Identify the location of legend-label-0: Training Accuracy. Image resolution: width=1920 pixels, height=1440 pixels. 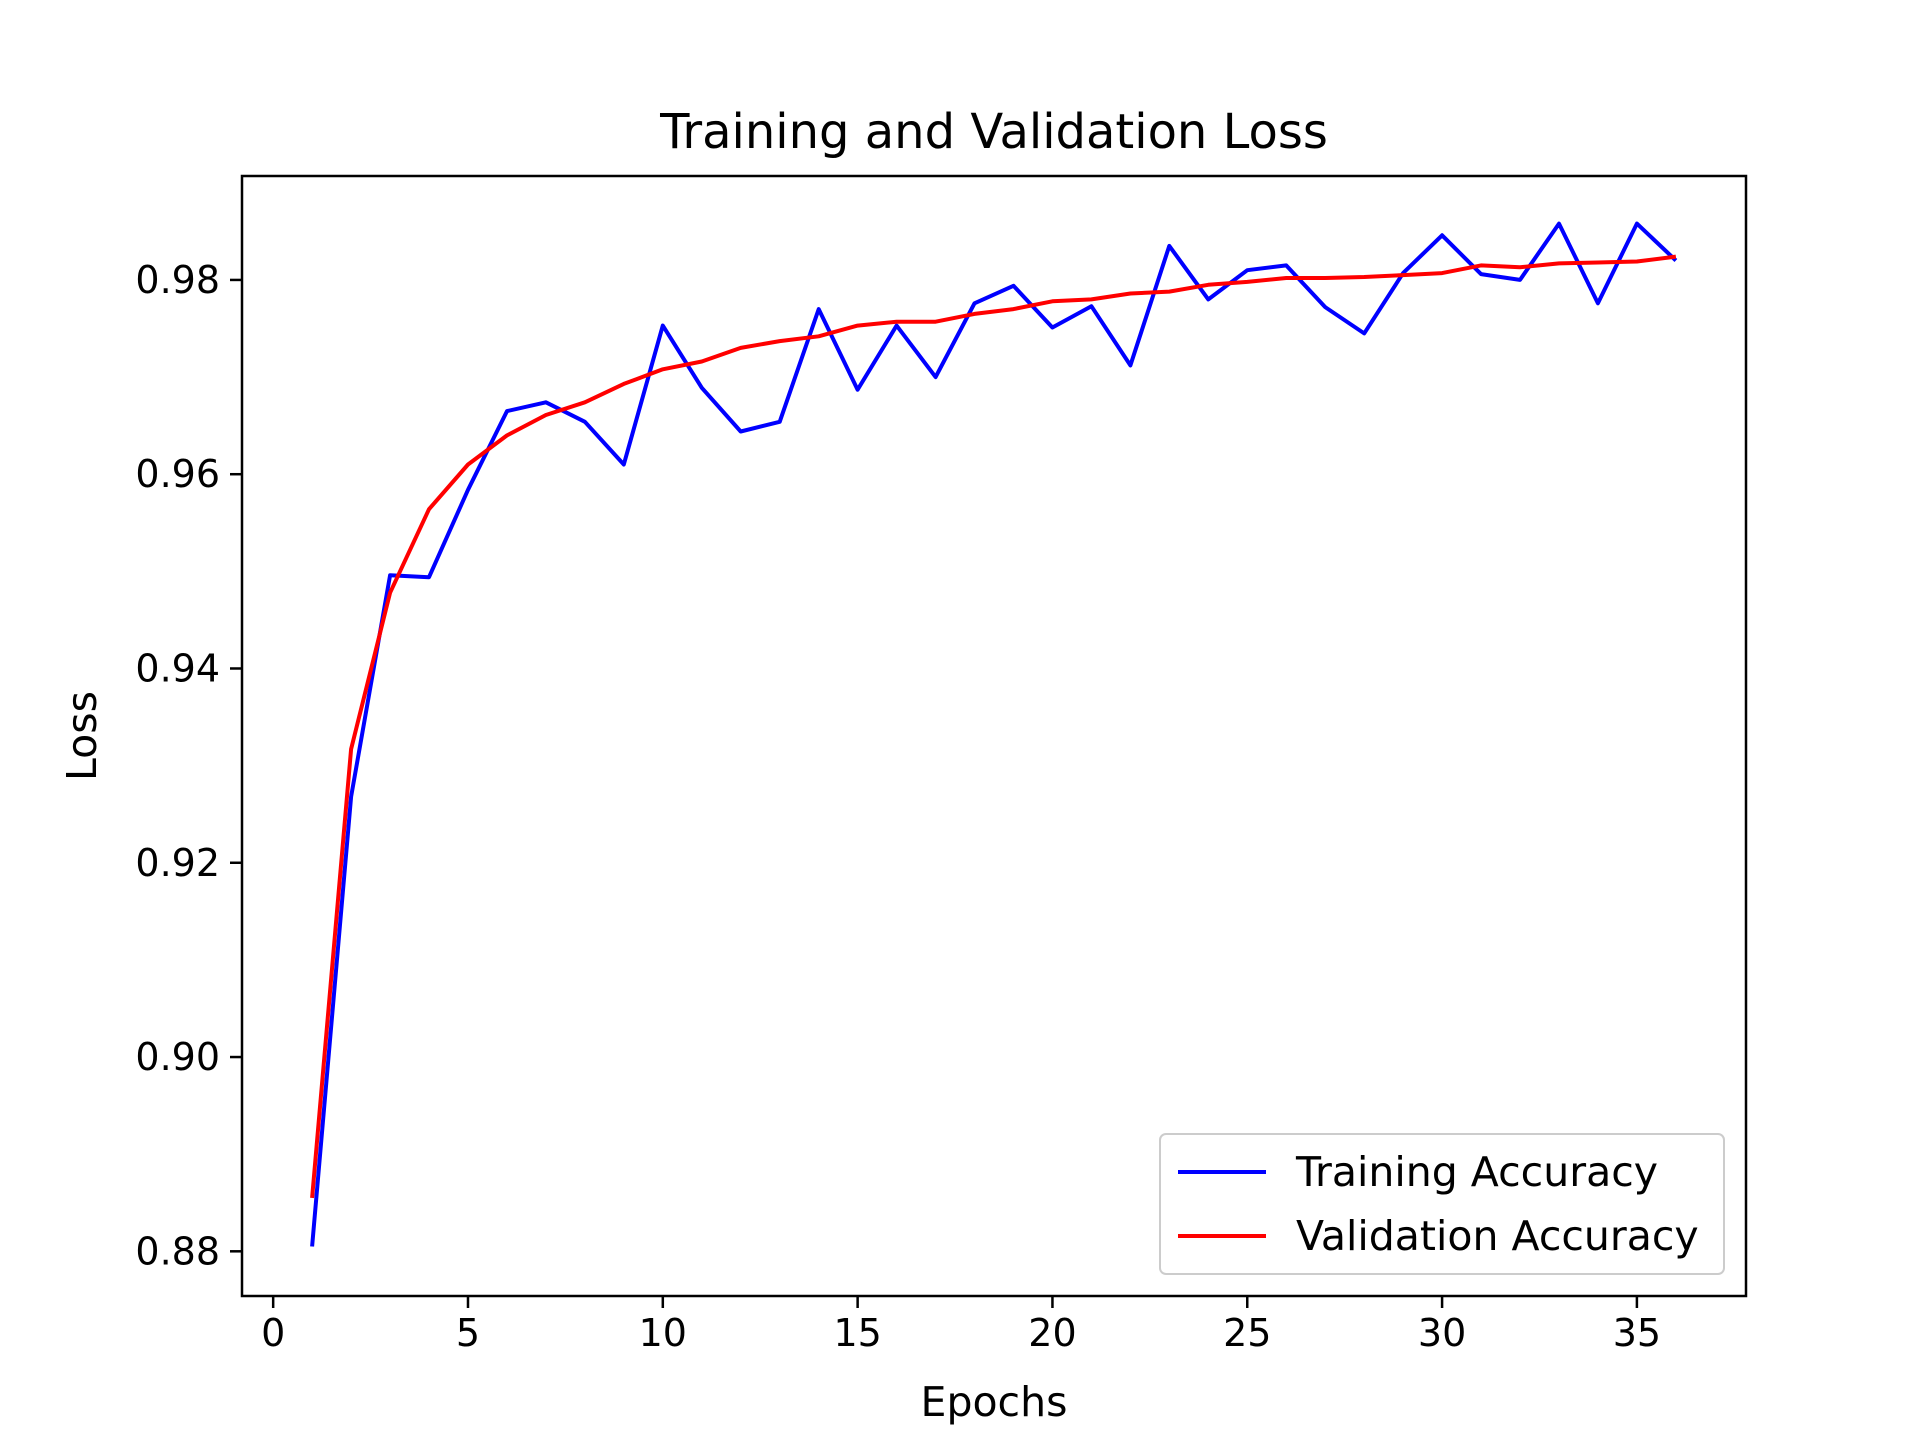
(1476, 1172).